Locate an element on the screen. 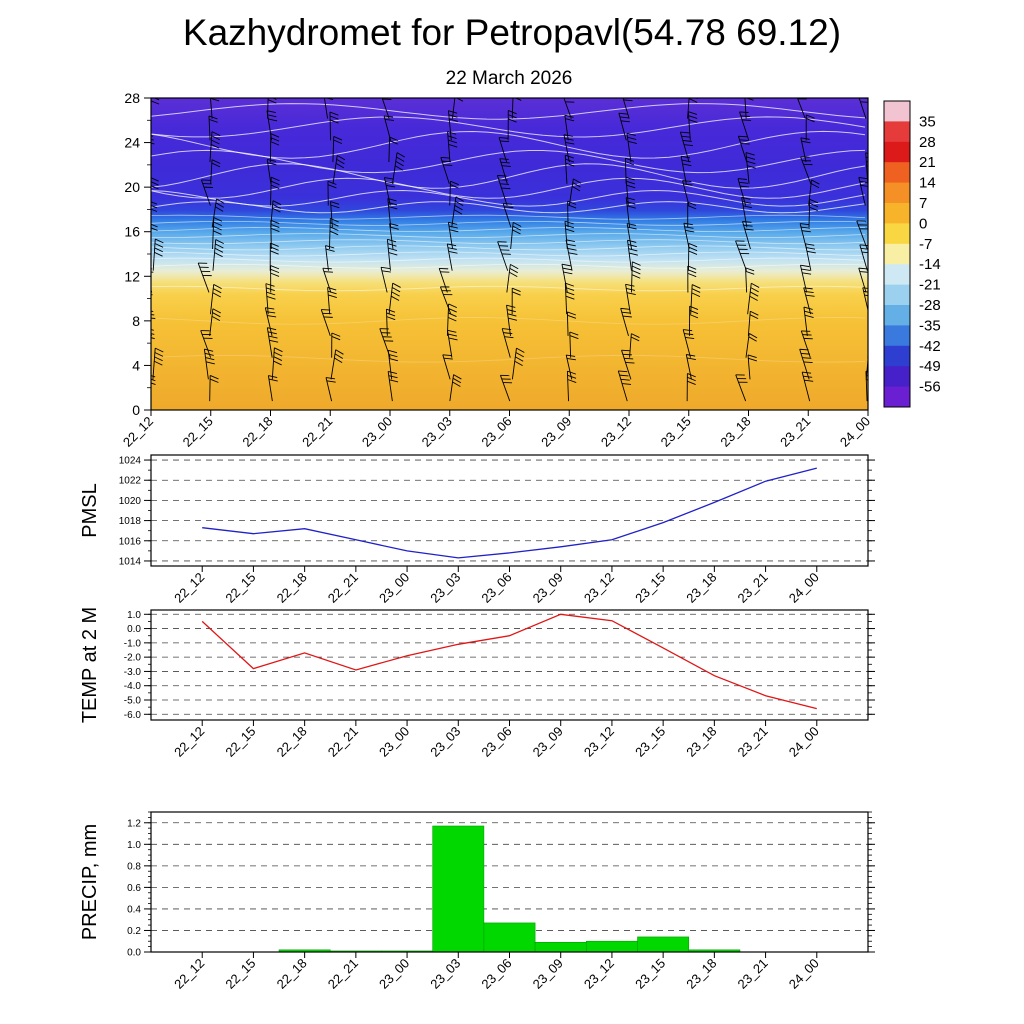 This screenshot has height=1024, width=1024. colorbar-tick-label: 14 is located at coordinates (927, 183).